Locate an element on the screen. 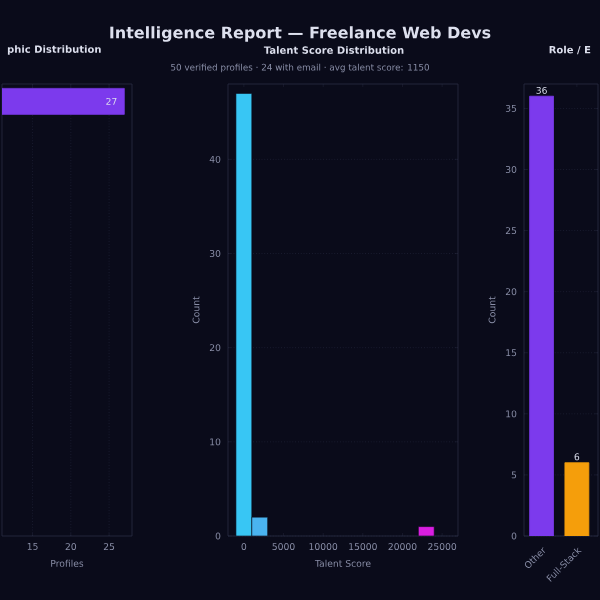  text: Intelligence Report — Freelance Web Devs is located at coordinates (300, 34).